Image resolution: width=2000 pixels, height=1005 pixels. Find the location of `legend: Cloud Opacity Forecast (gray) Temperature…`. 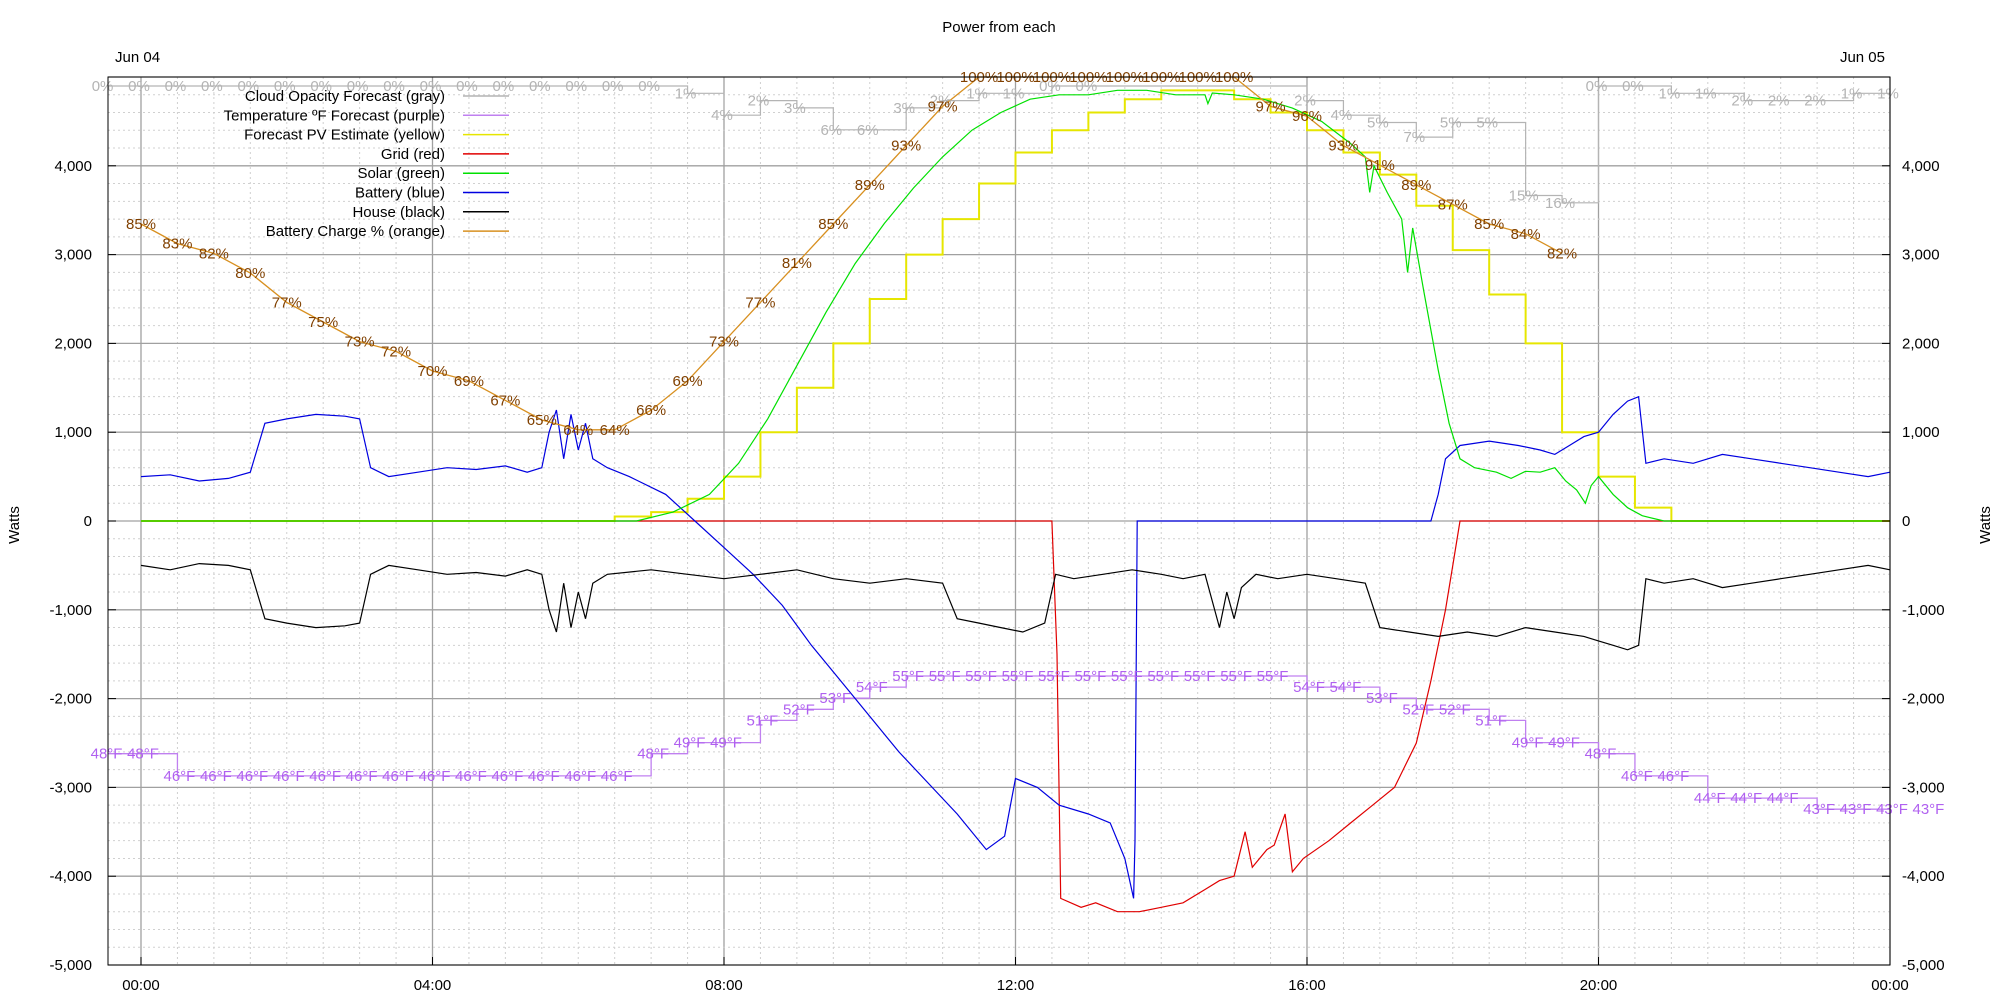

legend: Cloud Opacity Forecast (gray) Temperature… is located at coordinates (366, 164).